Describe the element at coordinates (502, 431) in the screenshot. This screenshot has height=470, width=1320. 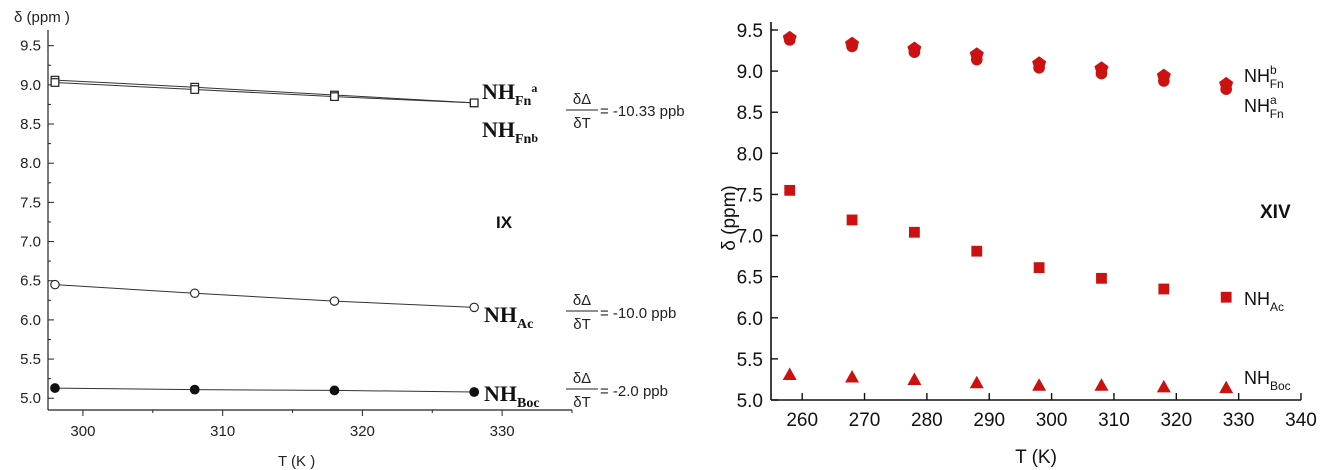
I see `left-x-tick-label: 330` at that location.